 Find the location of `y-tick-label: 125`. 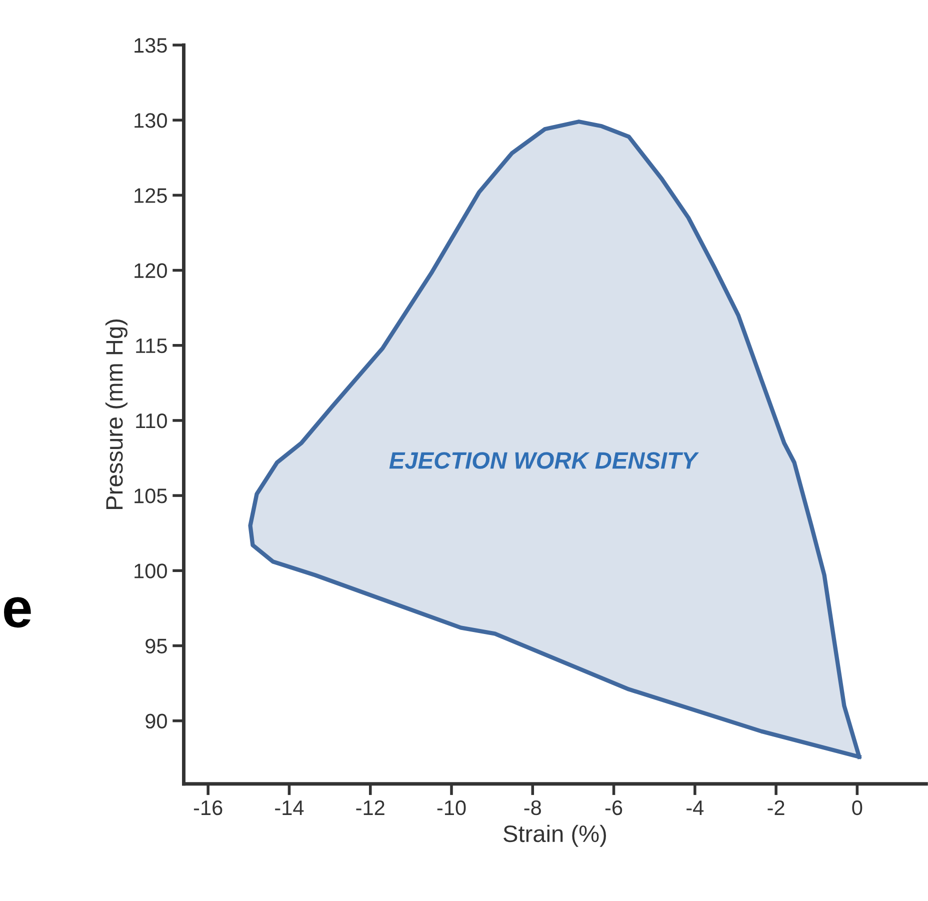

y-tick-label: 125 is located at coordinates (150, 195).